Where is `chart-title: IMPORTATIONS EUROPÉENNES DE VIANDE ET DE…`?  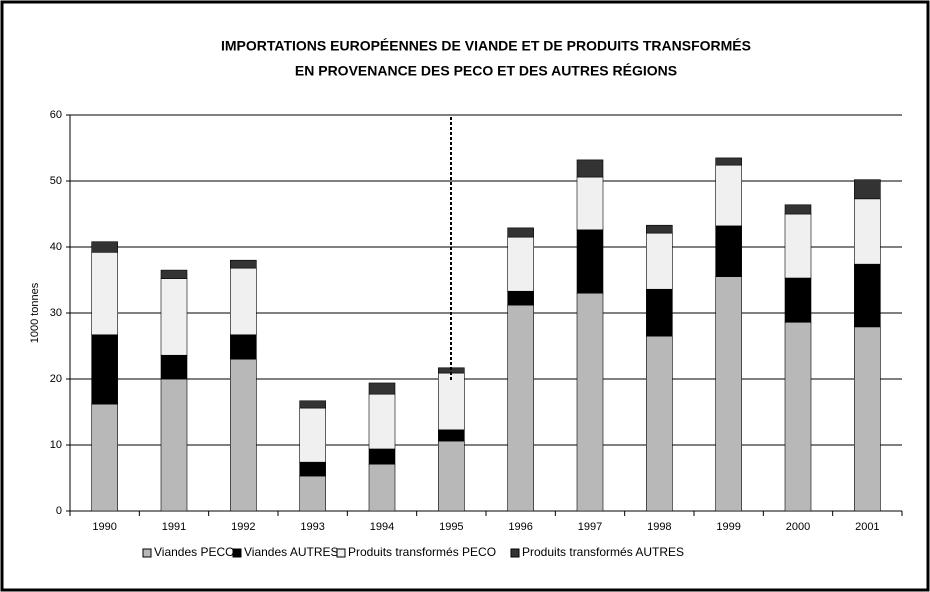 chart-title: IMPORTATIONS EUROPÉENNES DE VIANDE ET DE… is located at coordinates (486, 46).